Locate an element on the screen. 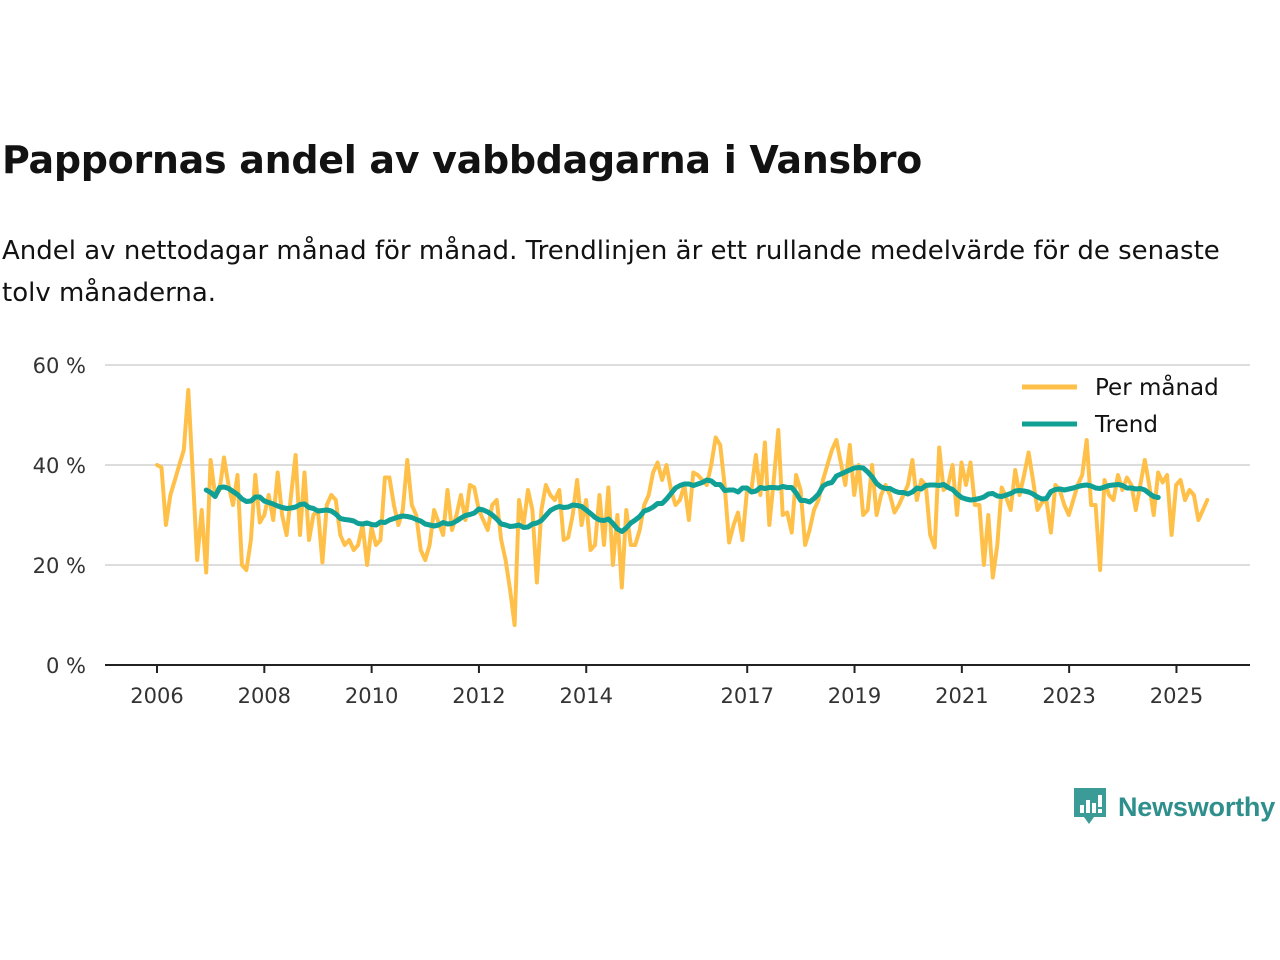 Image resolution: width=1280 pixels, height=960 pixels. legend: Per månad Trend is located at coordinates (1120, 405).